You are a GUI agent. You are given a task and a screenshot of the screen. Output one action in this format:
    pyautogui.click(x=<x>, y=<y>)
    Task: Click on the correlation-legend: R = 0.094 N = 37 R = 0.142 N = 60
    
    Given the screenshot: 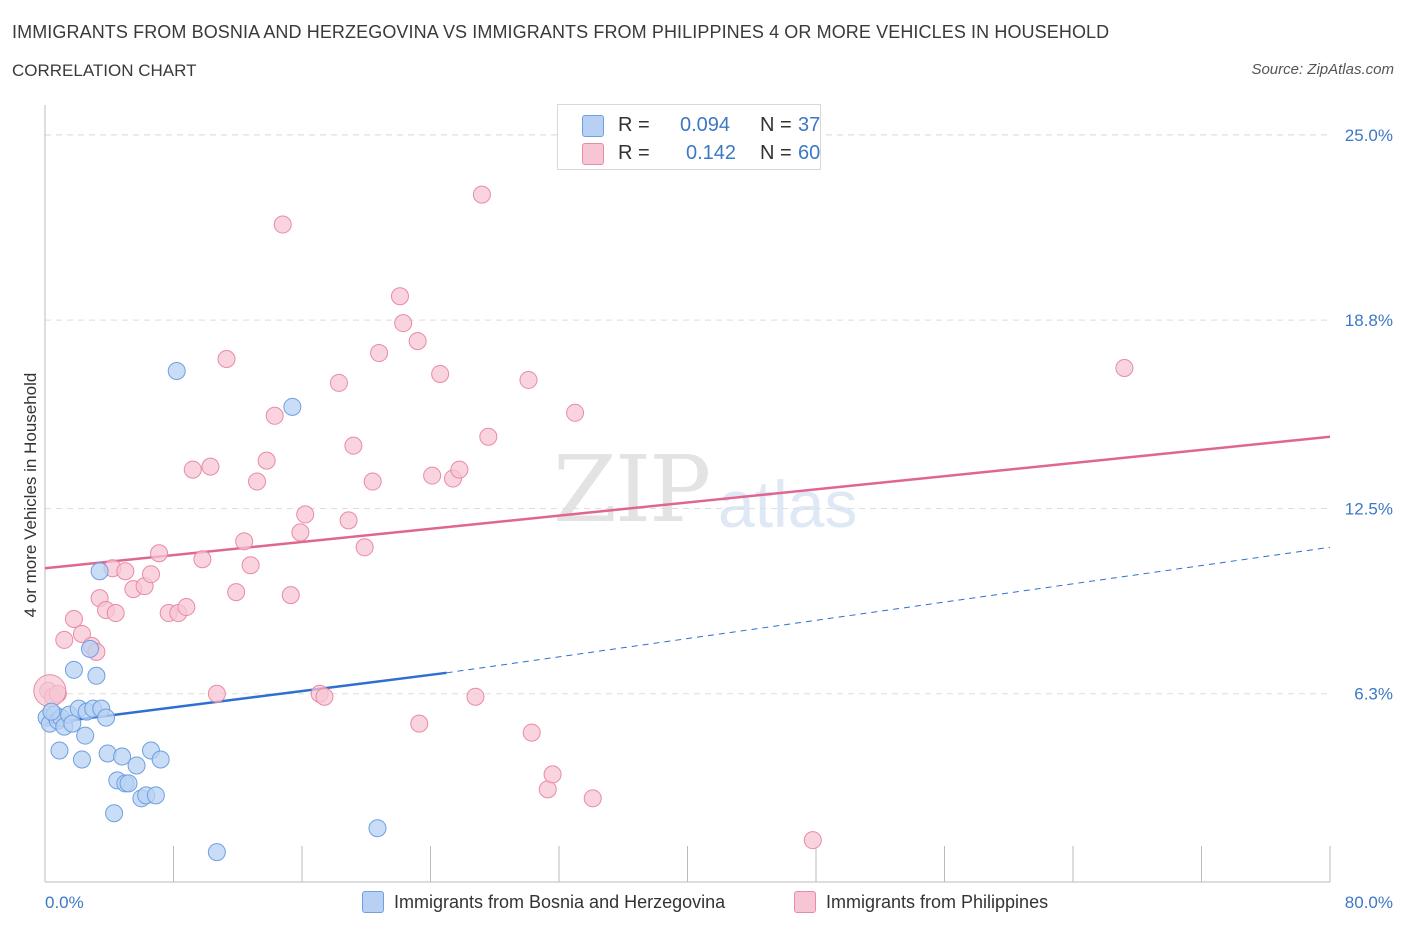 What is the action you would take?
    pyautogui.click(x=689, y=137)
    